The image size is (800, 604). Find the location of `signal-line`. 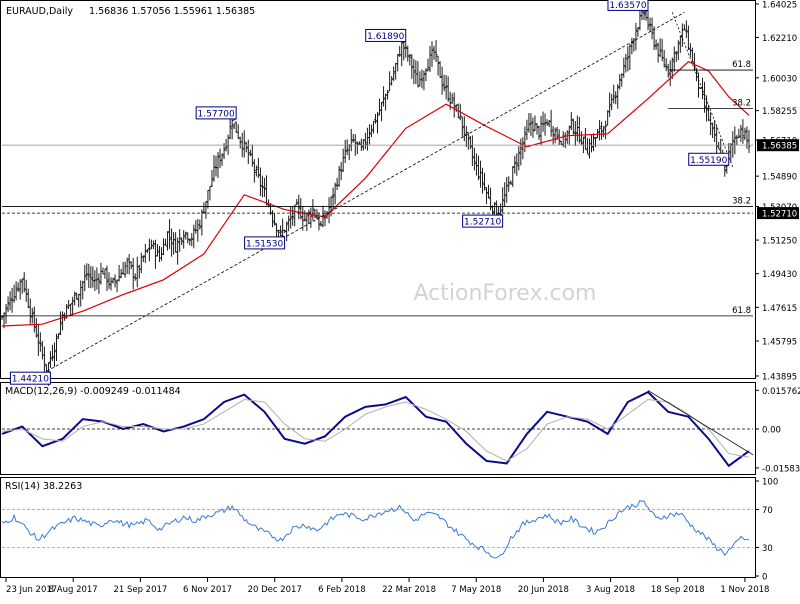

signal-line is located at coordinates (375, 430).